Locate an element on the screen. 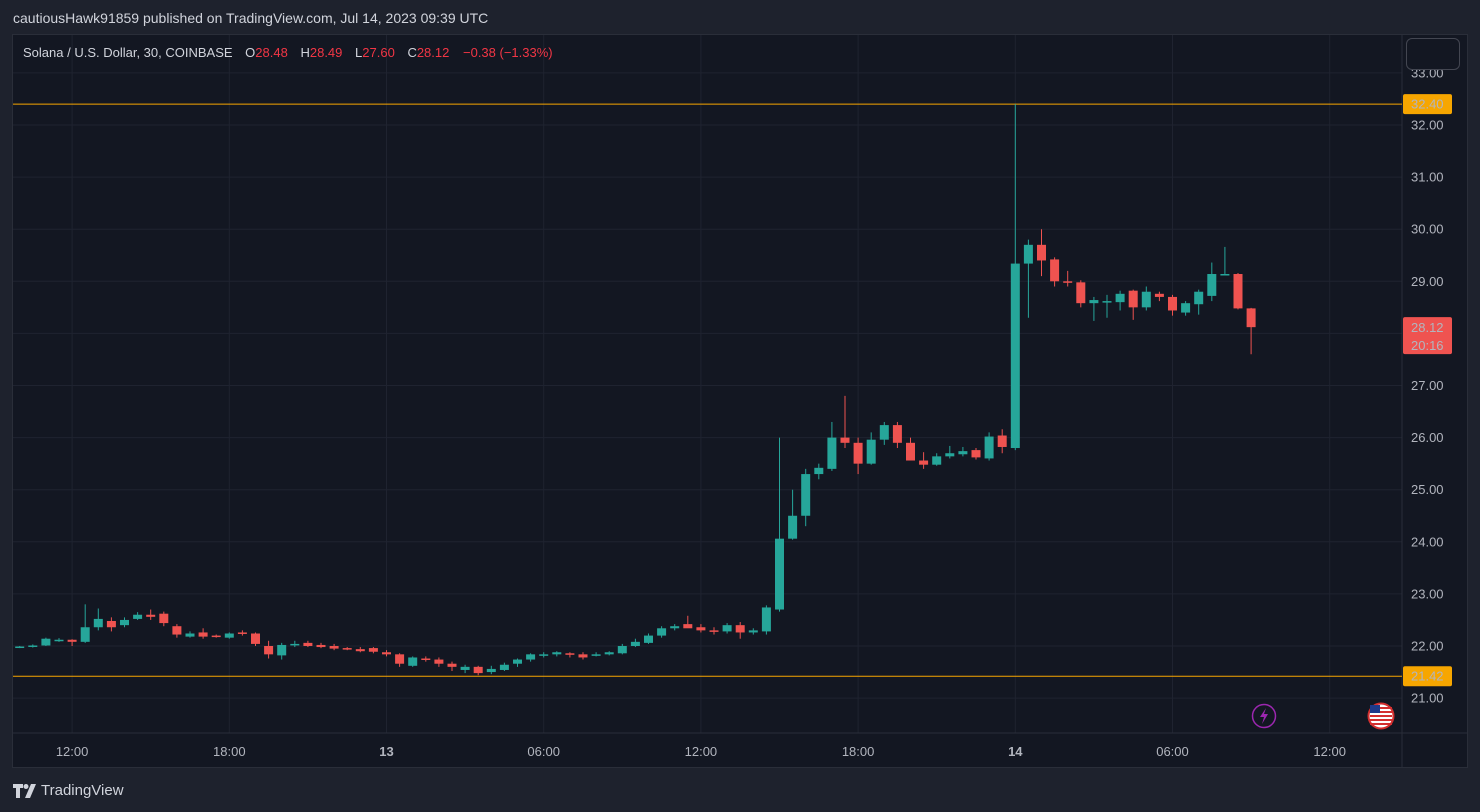 Image resolution: width=1480 pixels, height=812 pixels. horizontal-line-price-tag is located at coordinates (1427, 104).